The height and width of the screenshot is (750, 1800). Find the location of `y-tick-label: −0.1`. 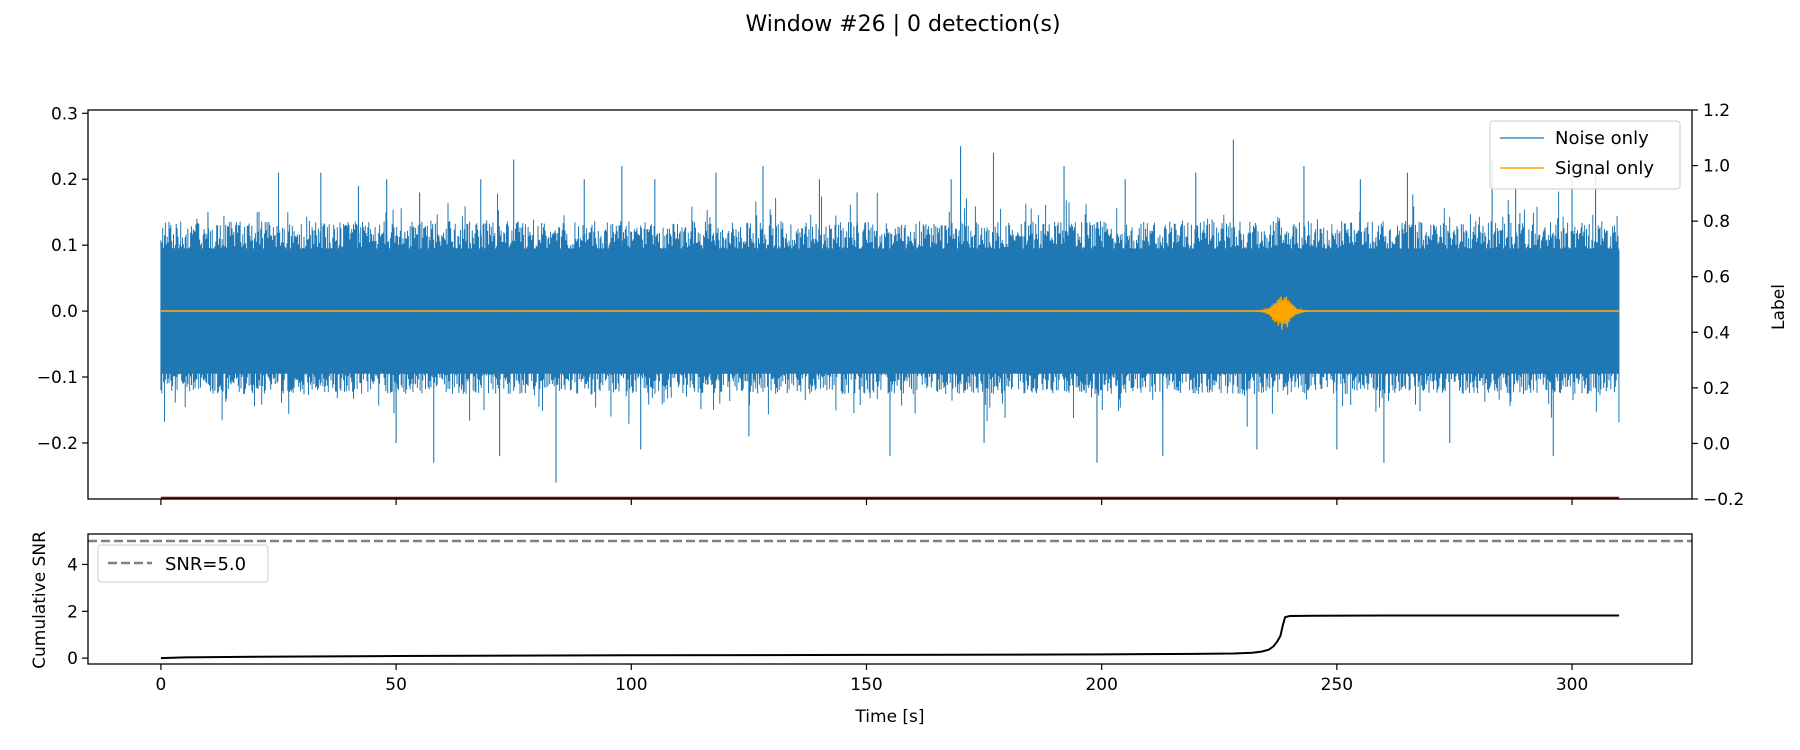

y-tick-label: −0.1 is located at coordinates (57, 378).